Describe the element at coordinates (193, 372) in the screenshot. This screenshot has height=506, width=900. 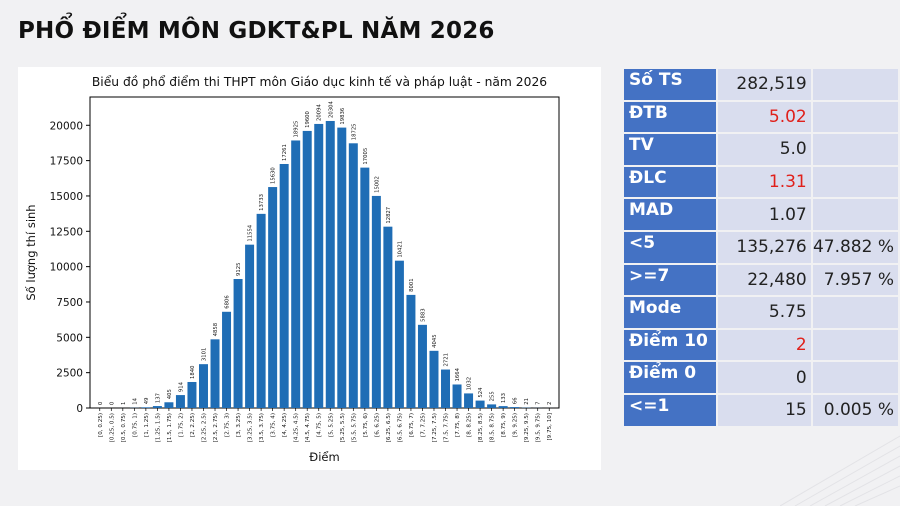
I see `bar-value-label: 1840` at that location.